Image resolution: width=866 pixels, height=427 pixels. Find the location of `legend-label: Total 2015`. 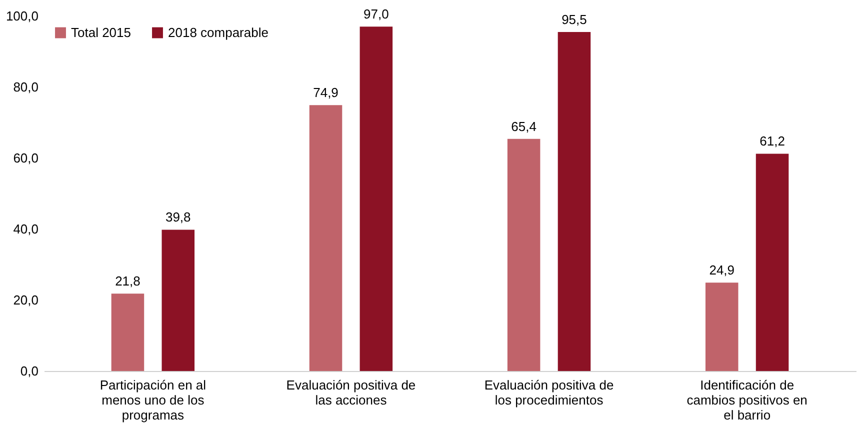

legend-label: Total 2015 is located at coordinates (101, 32).